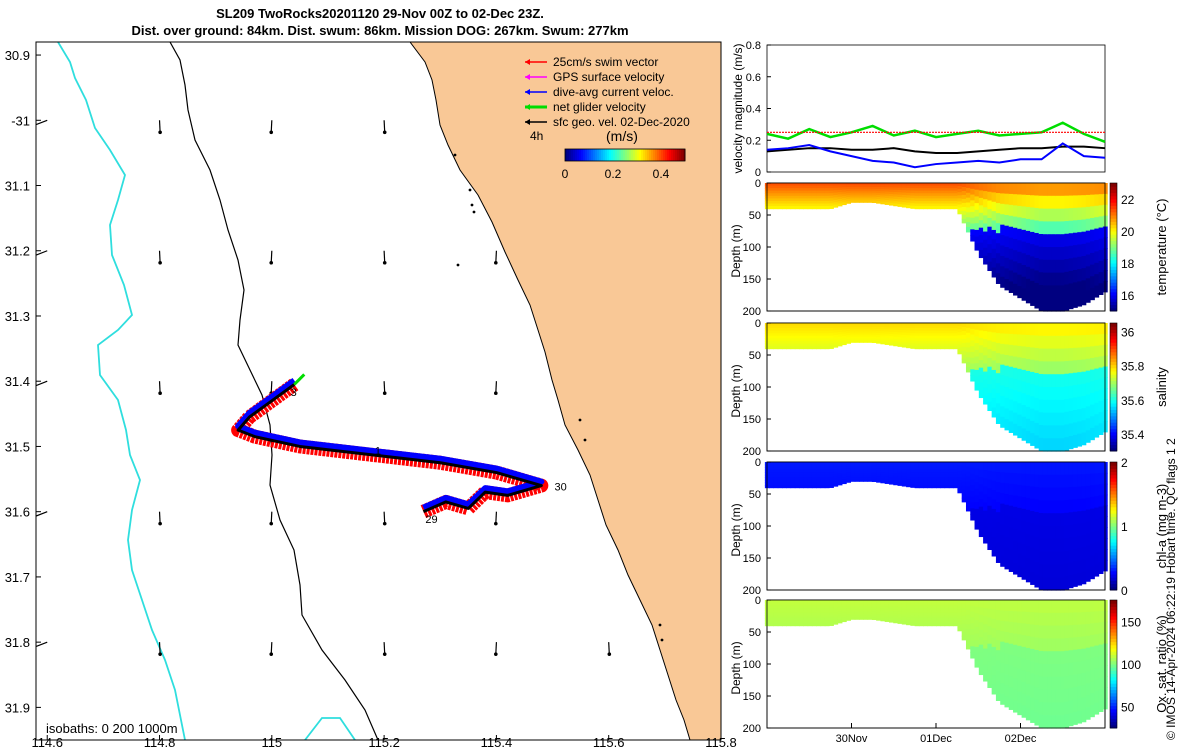  Describe the element at coordinates (753, 78) in the screenshot. I see `velocity-y-tick-label: 0.6` at that location.